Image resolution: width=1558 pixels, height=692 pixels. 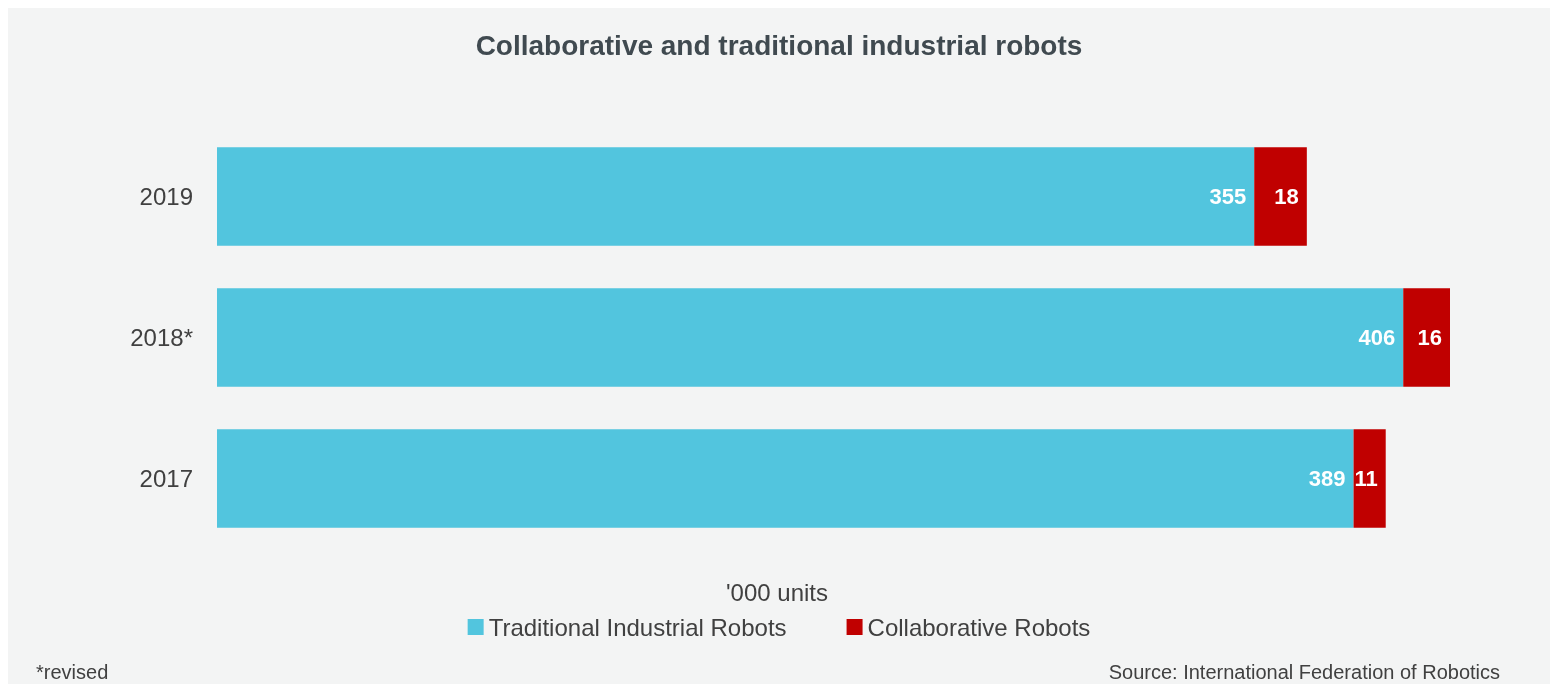 What do you see at coordinates (1377, 337) in the screenshot?
I see `data-label: 406` at bounding box center [1377, 337].